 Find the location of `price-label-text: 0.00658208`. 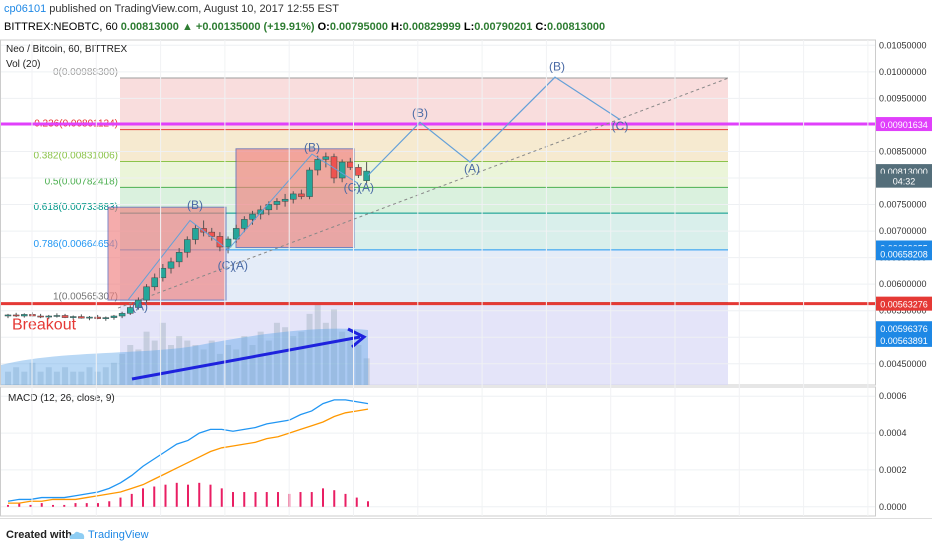

price-label-text: 0.00658208 is located at coordinates (904, 254).